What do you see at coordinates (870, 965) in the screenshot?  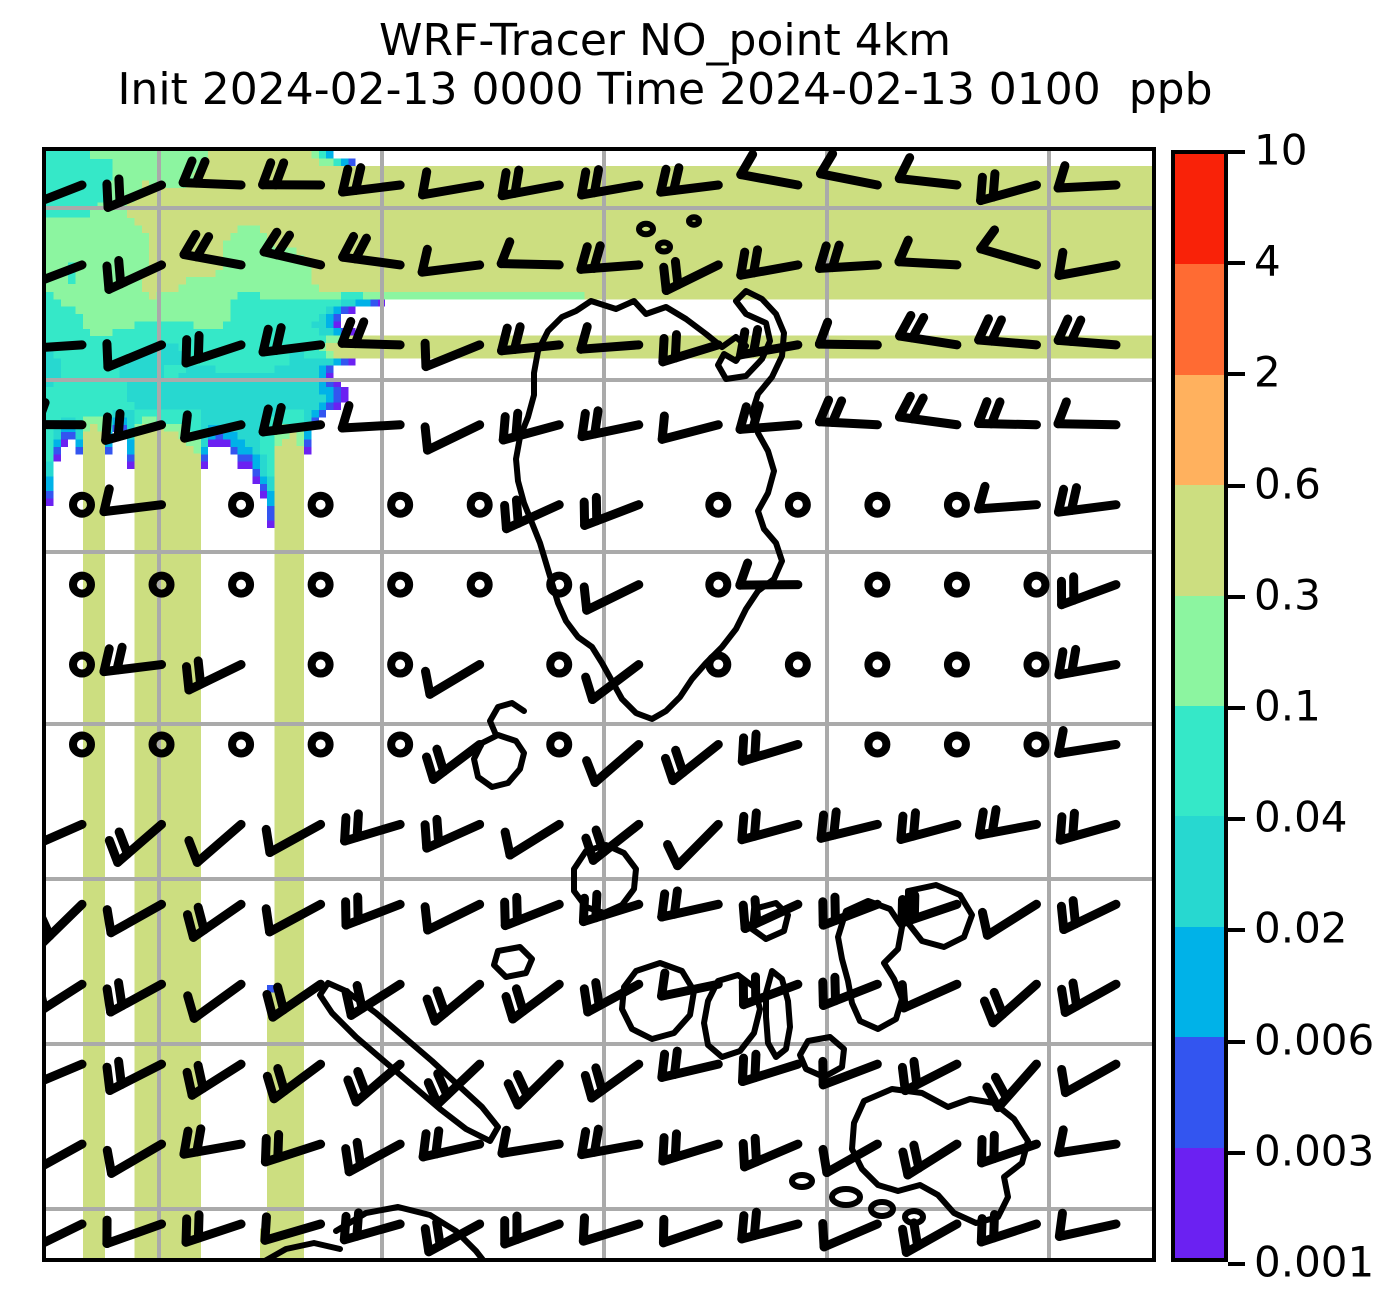 I see `coastline-leyte-samar` at bounding box center [870, 965].